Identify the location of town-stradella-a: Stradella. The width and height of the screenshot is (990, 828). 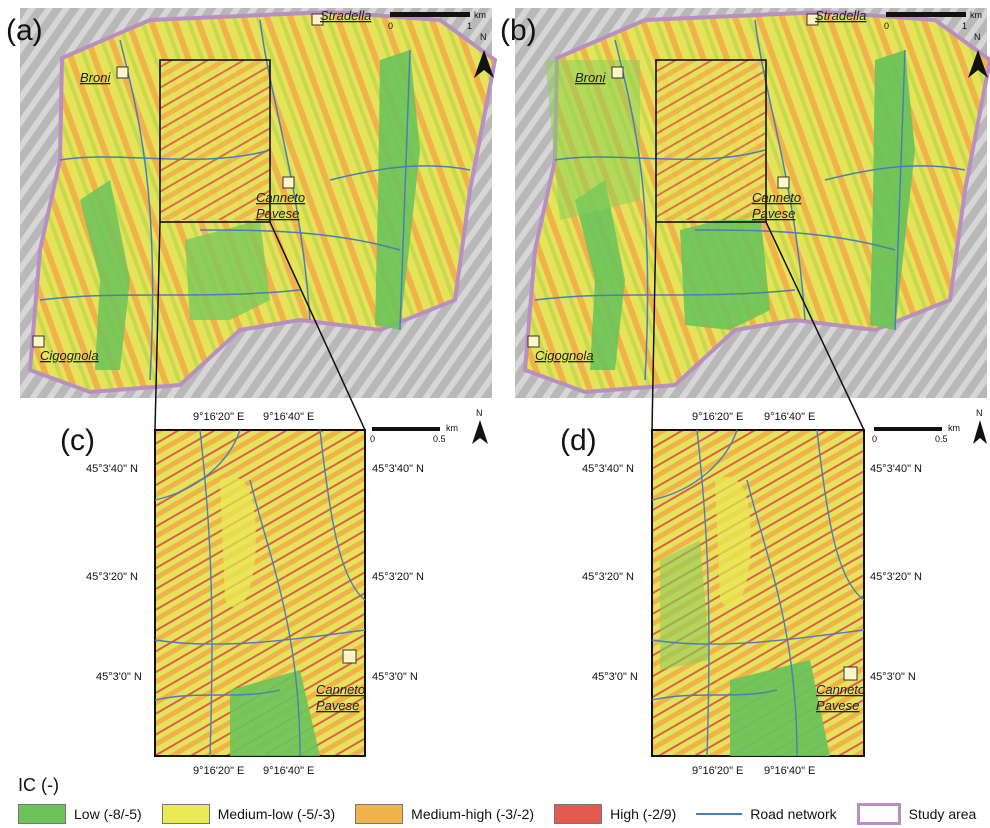
(345, 15).